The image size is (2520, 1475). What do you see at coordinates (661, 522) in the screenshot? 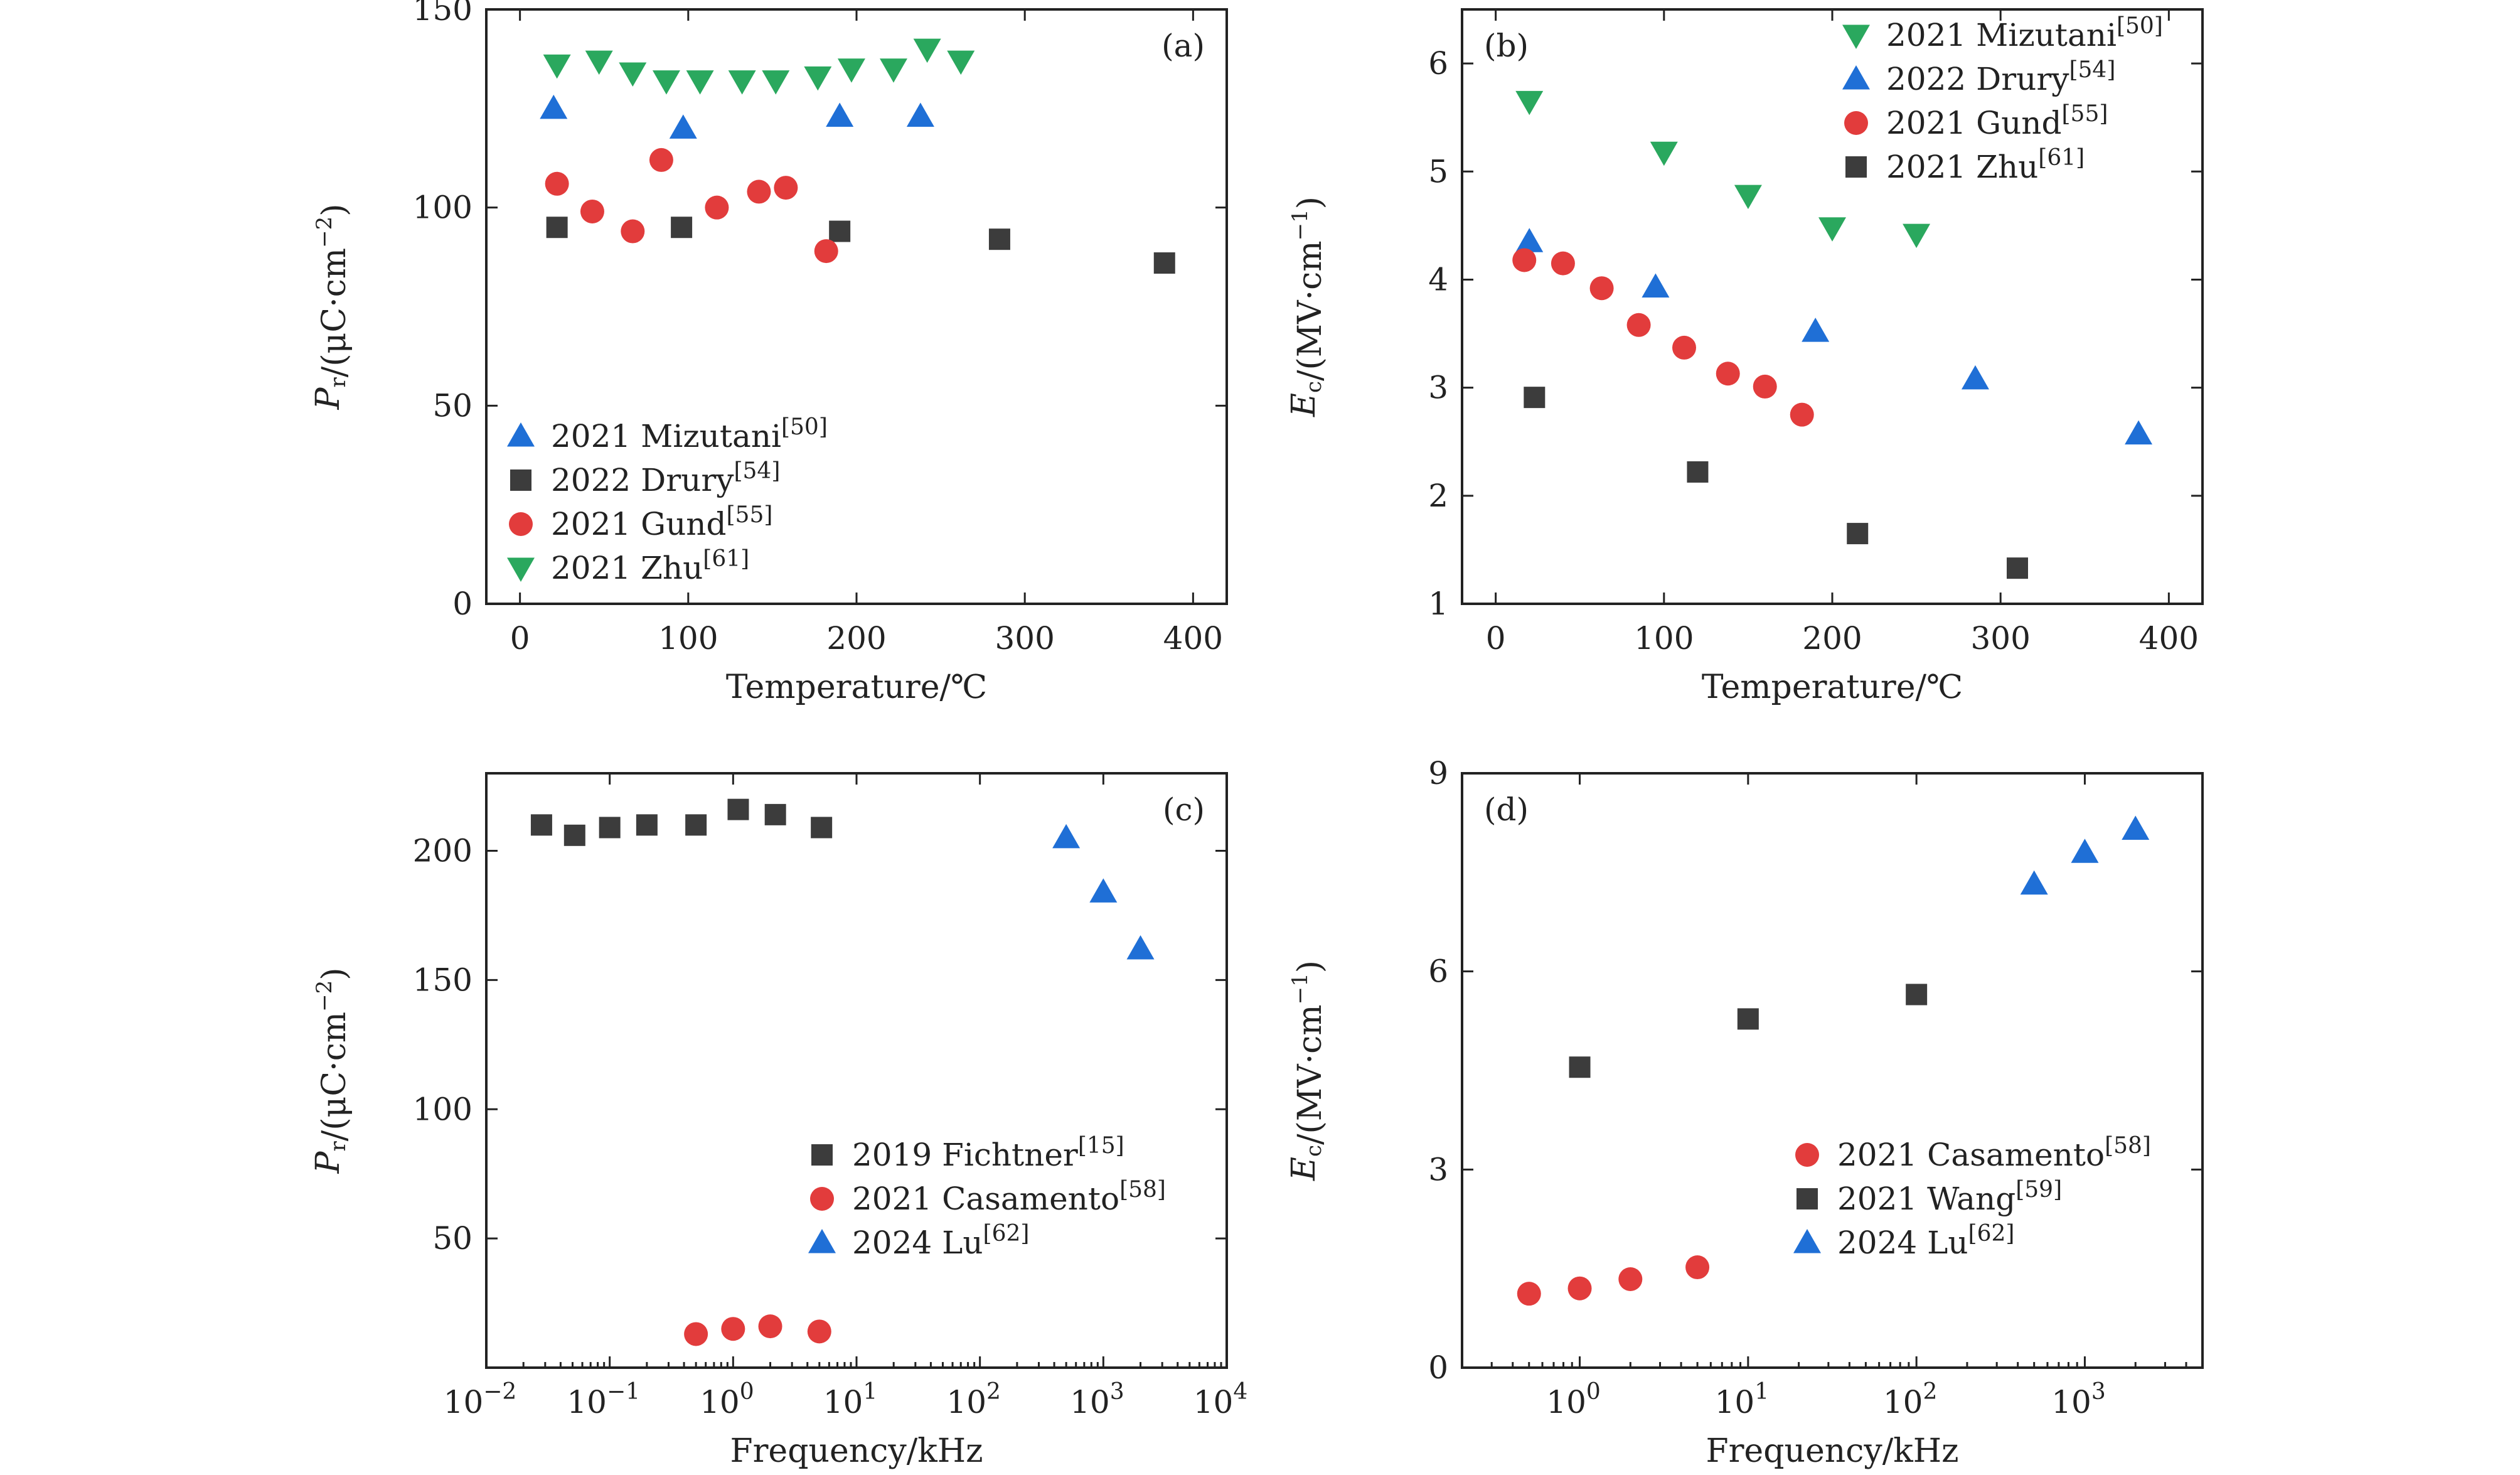
I see `legend-label: 2021 Gund[55]` at bounding box center [661, 522].